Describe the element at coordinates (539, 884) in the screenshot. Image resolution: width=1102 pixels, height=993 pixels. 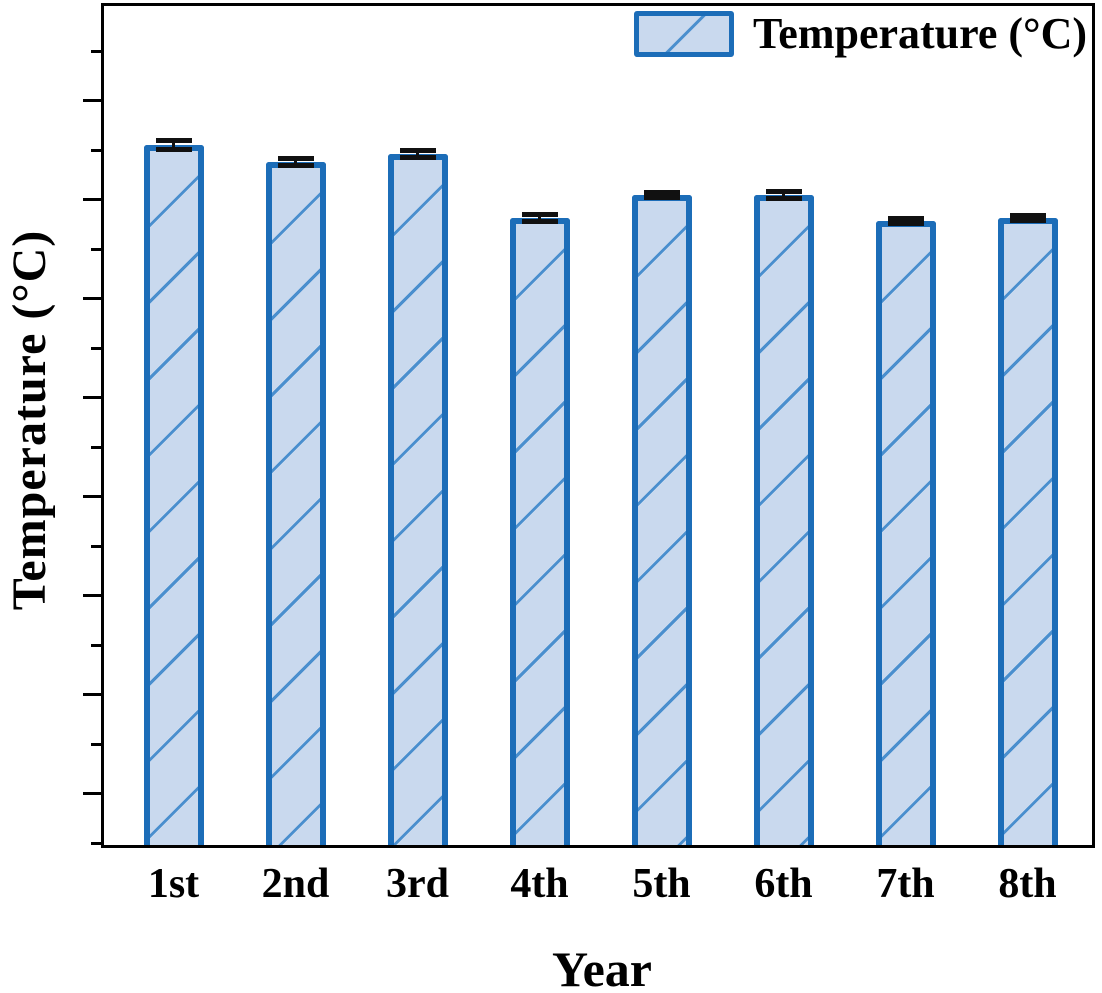
I see `x-tick-label: 4th` at that location.